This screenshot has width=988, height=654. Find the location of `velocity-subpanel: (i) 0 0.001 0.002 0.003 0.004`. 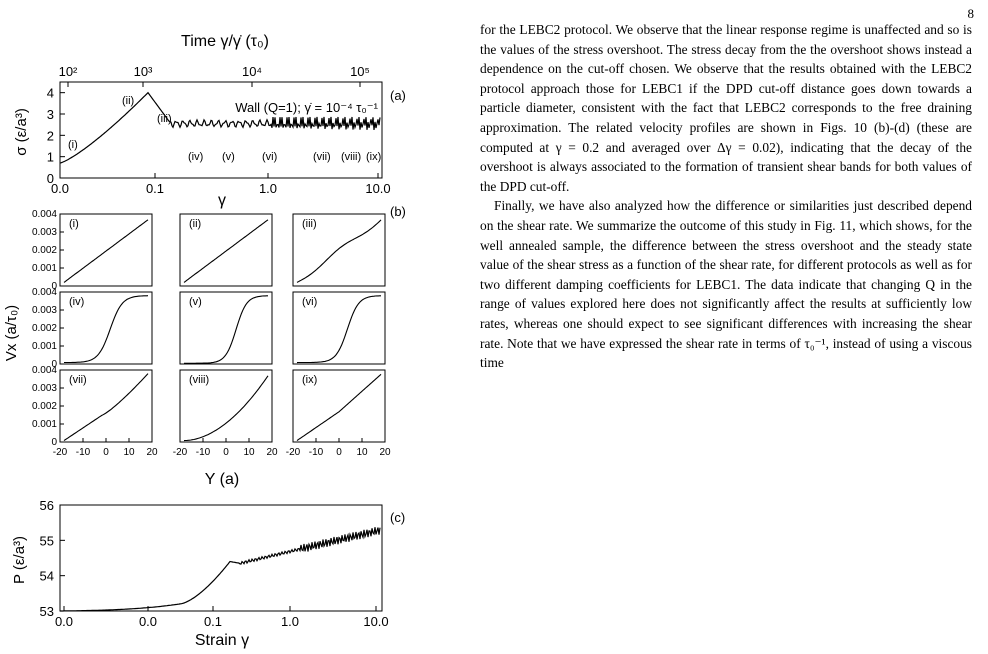

velocity-subpanel: (i) 0 0.001 0.002 0.003 0.004 is located at coordinates (92, 250).